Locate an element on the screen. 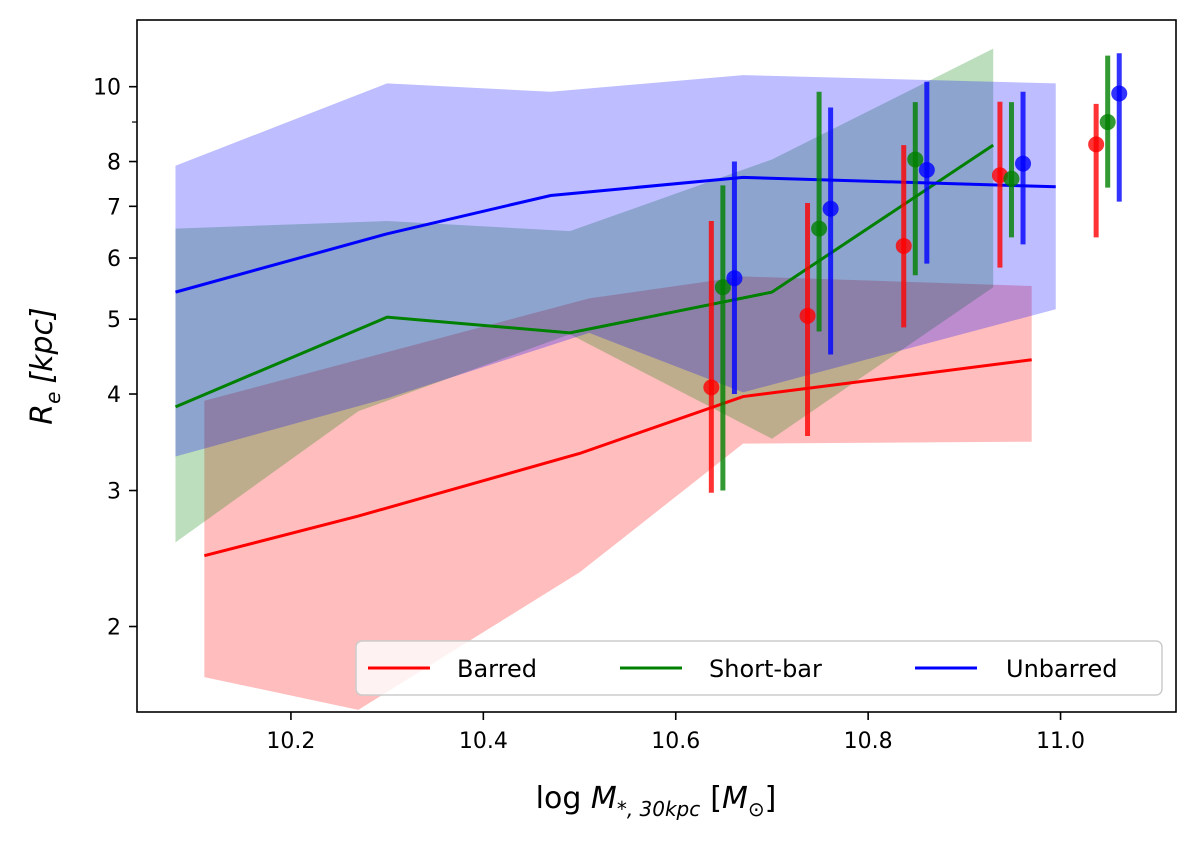 The image size is (1200, 846). x-label-unit-var: M is located at coordinates (735, 798).